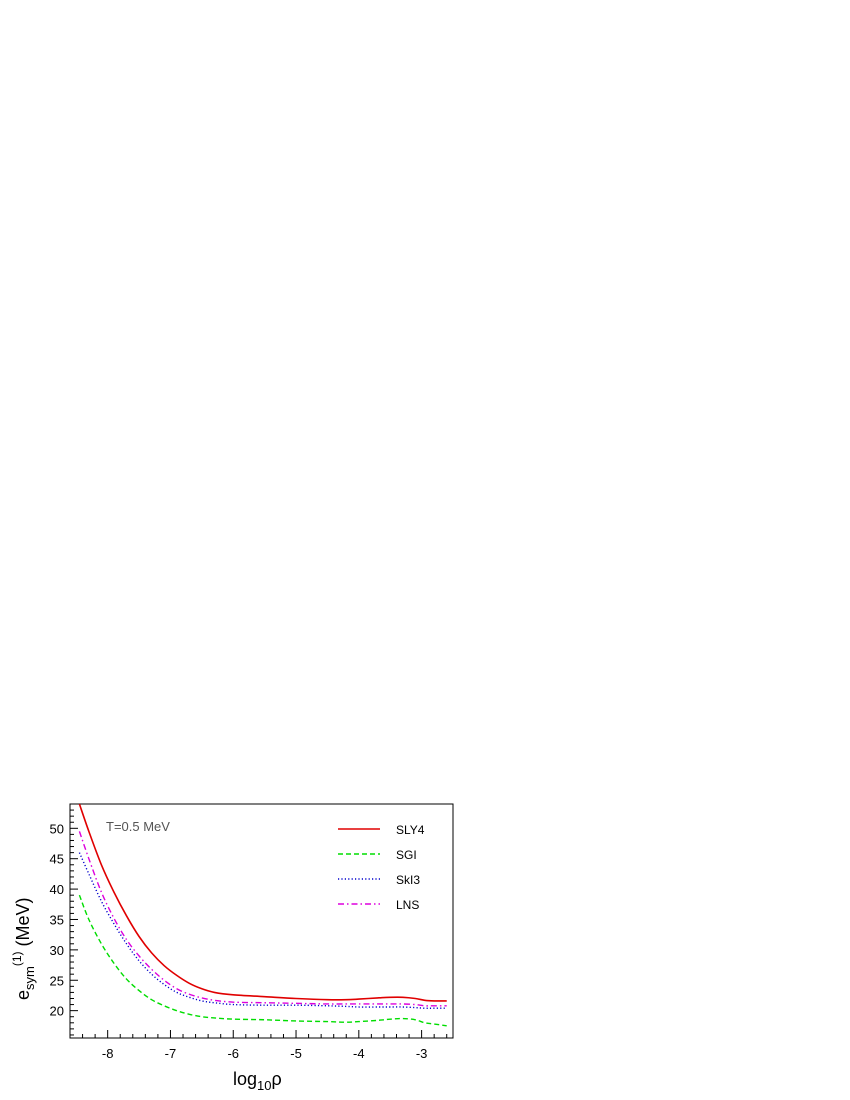  What do you see at coordinates (29, 978) in the screenshot?
I see `y-axis-title-sub: sym` at bounding box center [29, 978].